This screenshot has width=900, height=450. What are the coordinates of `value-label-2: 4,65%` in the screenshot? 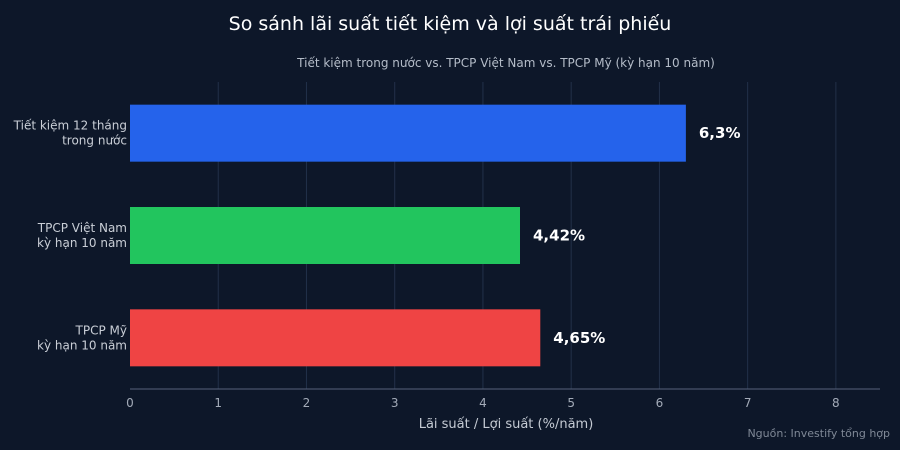 It's located at (579, 338).